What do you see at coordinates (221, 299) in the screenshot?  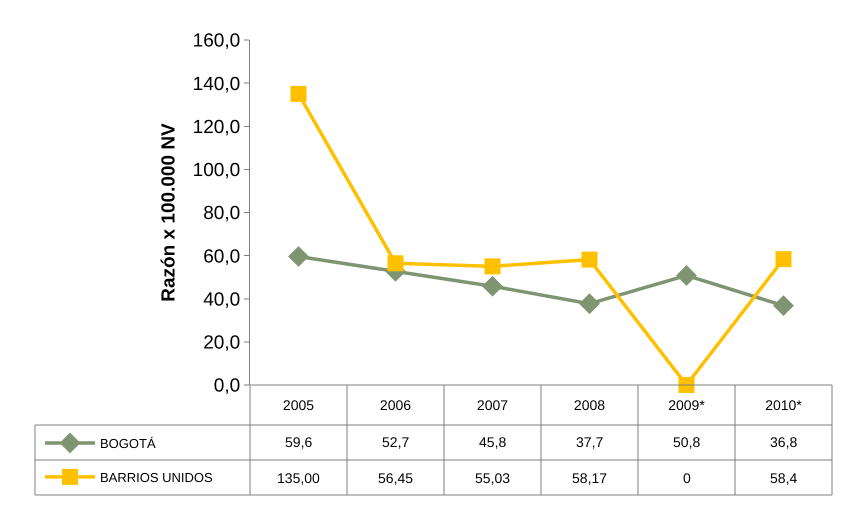 I see `y-tick-label: 40,0` at bounding box center [221, 299].